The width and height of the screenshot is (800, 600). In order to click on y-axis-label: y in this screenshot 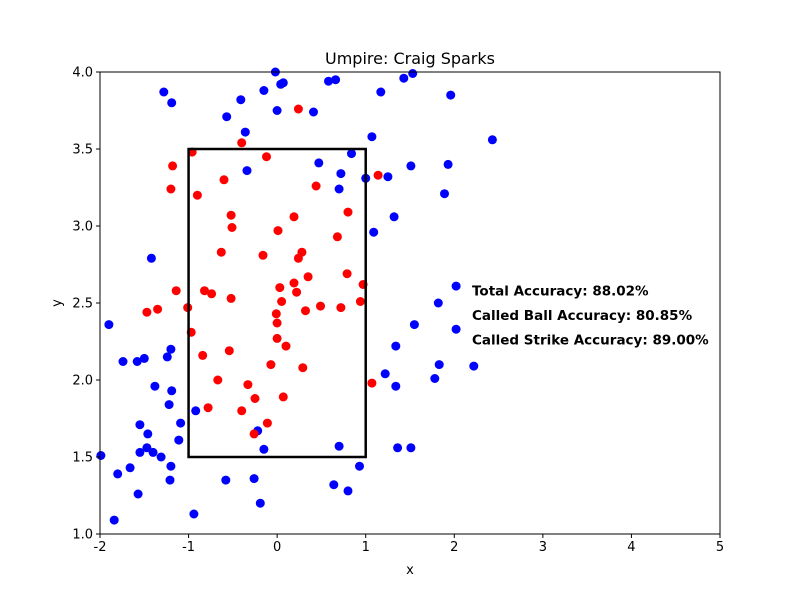, I will do `click(57, 303)`.